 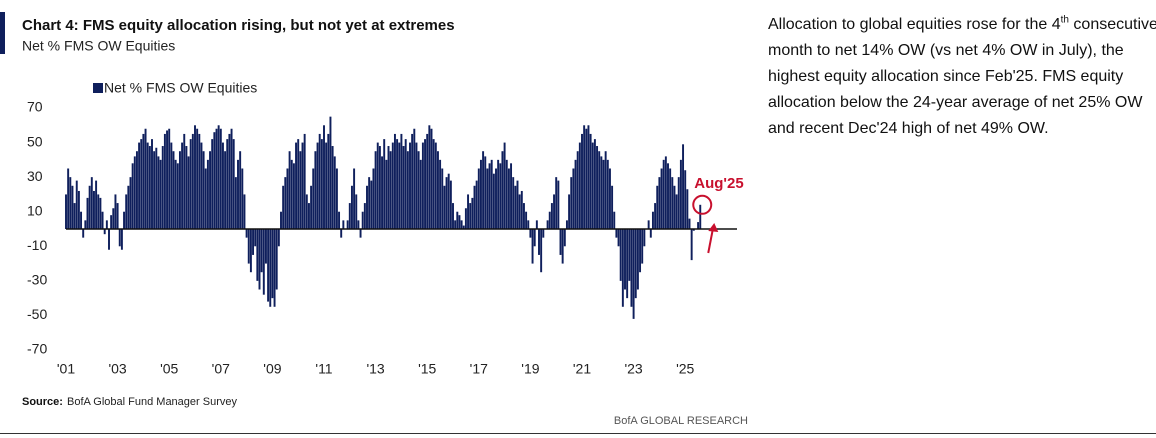 I want to click on x-tick-label: '13, so click(x=375, y=369).